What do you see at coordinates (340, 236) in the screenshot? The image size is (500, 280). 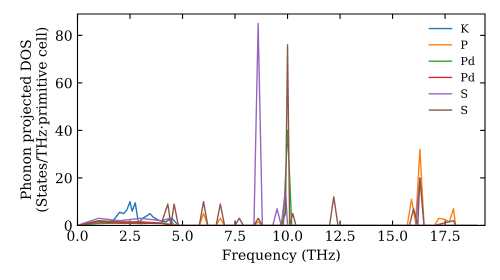 I see `x-tick-label: 12.5` at bounding box center [340, 236].